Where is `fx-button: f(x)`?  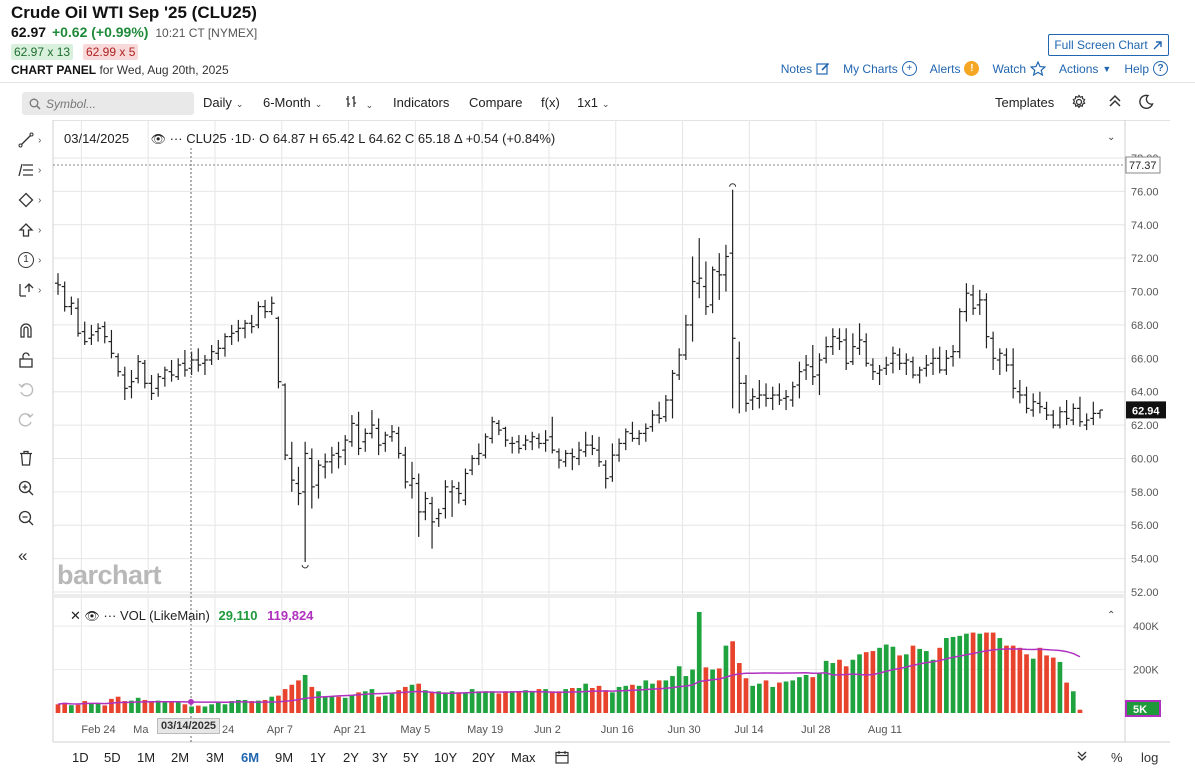 fx-button: f(x) is located at coordinates (550, 102).